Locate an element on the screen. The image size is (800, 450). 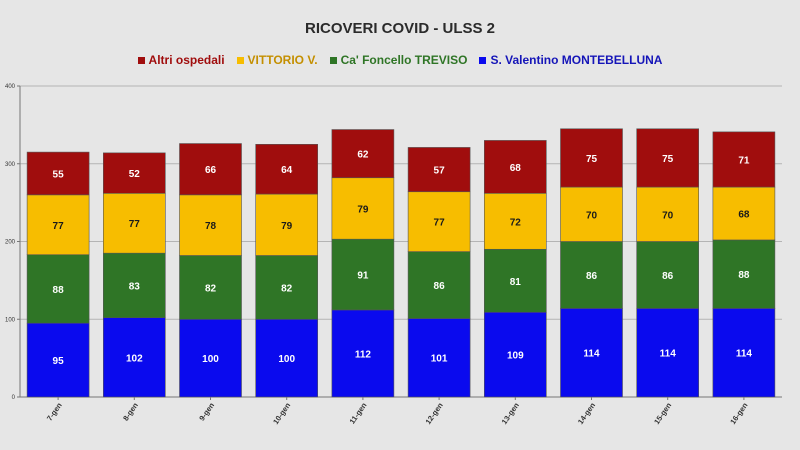
data-label: 62 is located at coordinates (363, 155).